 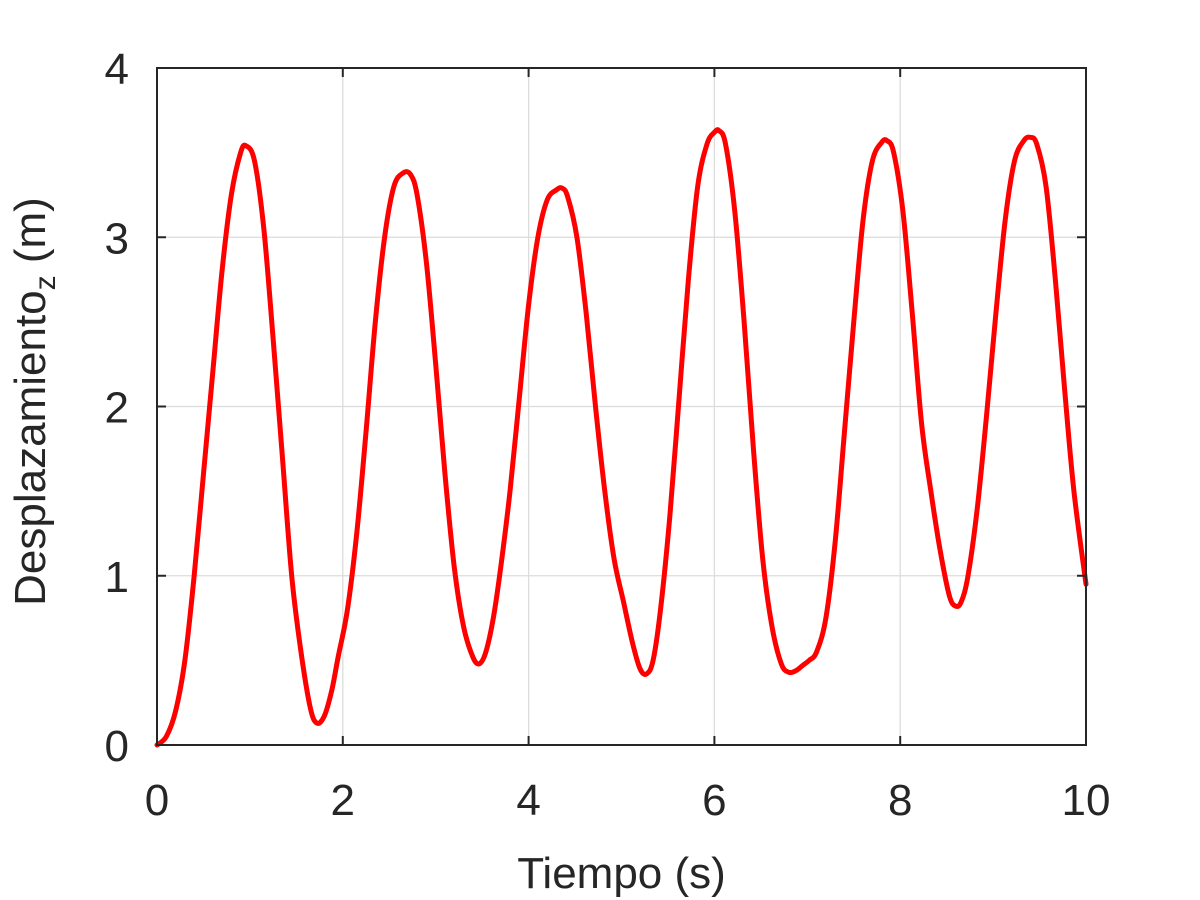 I want to click on x-tick-label: 0, so click(x=157, y=800).